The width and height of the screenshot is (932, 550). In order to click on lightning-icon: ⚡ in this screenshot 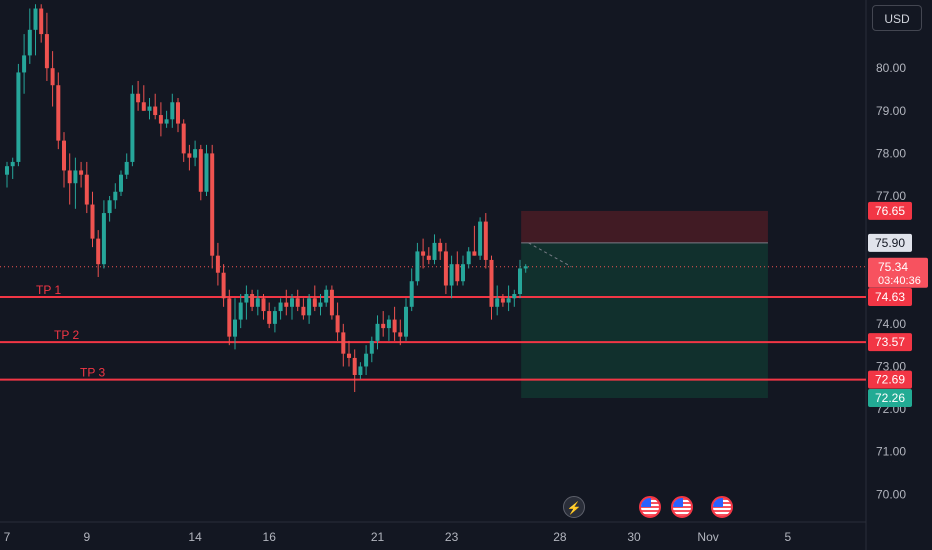, I will do `click(574, 507)`.